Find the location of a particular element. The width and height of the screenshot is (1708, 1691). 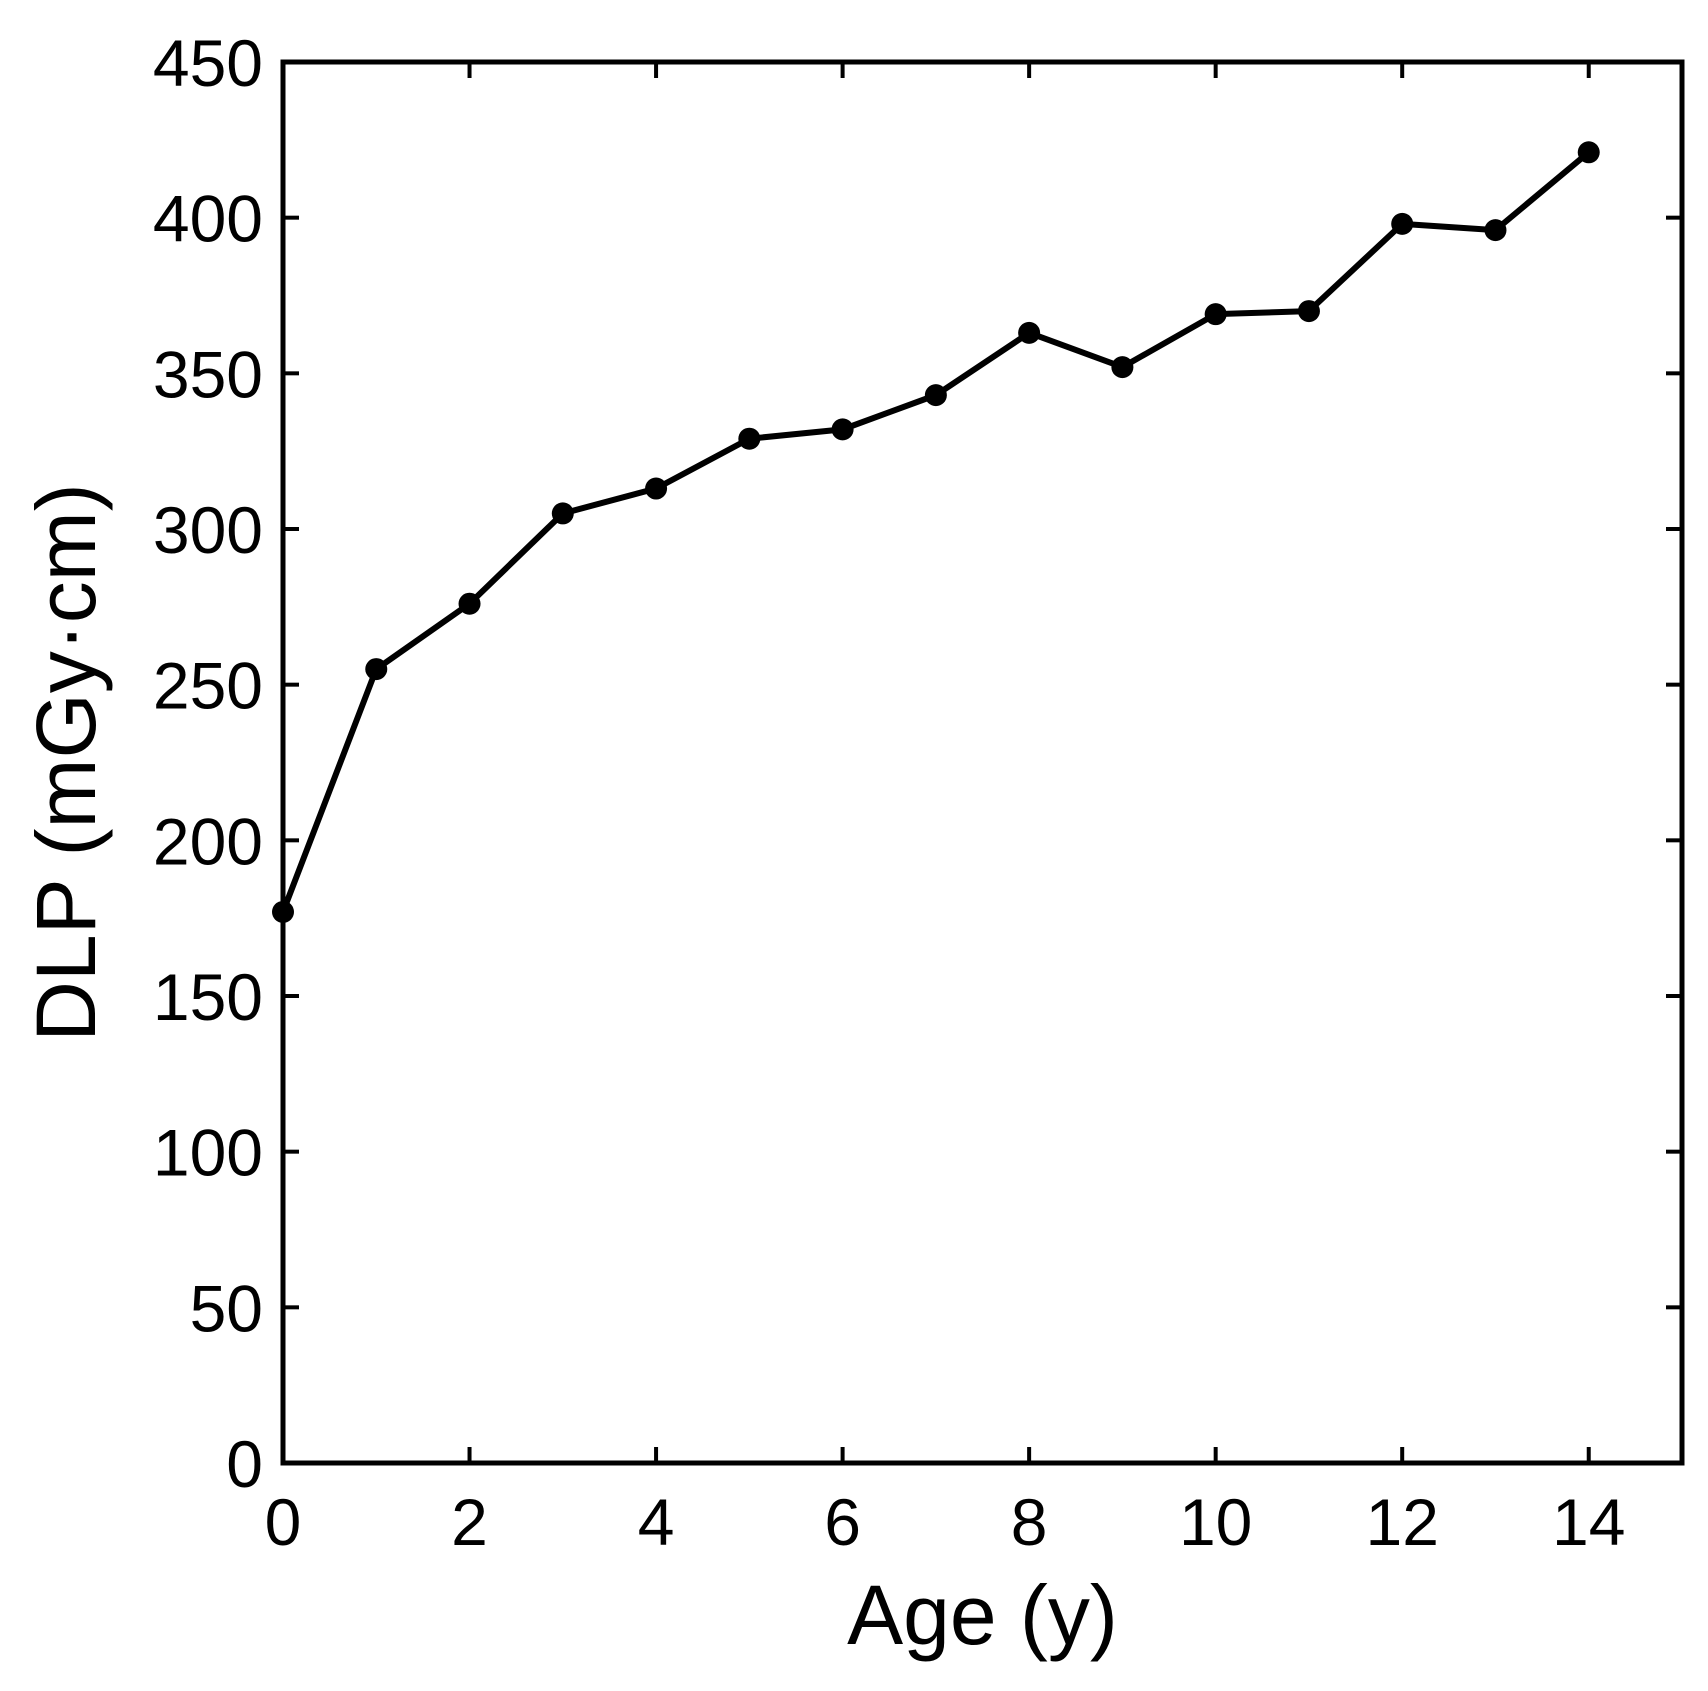

x-tick-label: 14 is located at coordinates (1588, 1522).